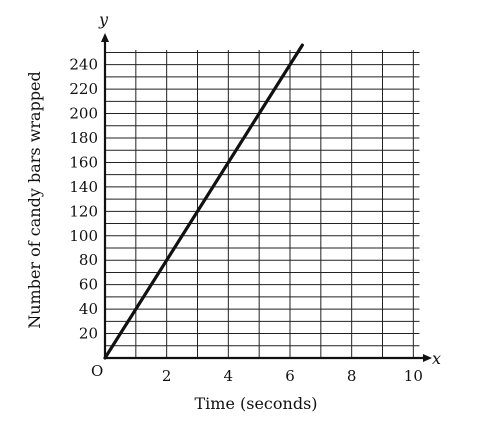 The height and width of the screenshot is (423, 493). What do you see at coordinates (83, 114) in the screenshot?
I see `y-tick-label: 200` at bounding box center [83, 114].